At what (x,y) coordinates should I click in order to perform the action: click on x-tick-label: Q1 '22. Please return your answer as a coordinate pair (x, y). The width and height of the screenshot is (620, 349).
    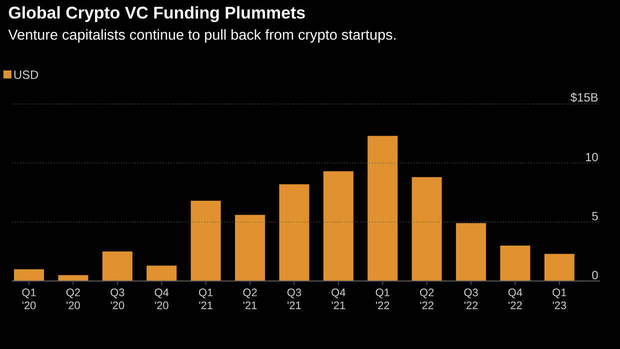
    Looking at the image, I should click on (383, 299).